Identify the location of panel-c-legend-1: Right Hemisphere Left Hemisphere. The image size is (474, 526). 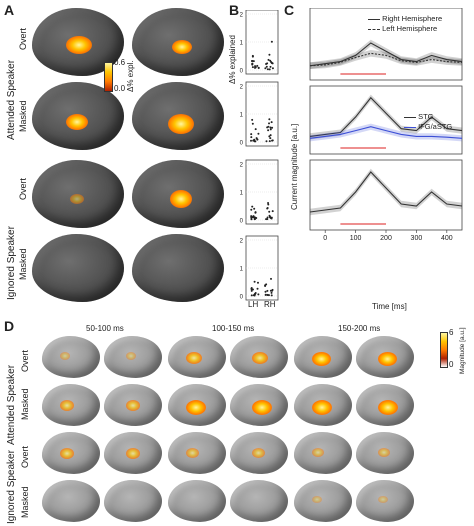
(405, 24).